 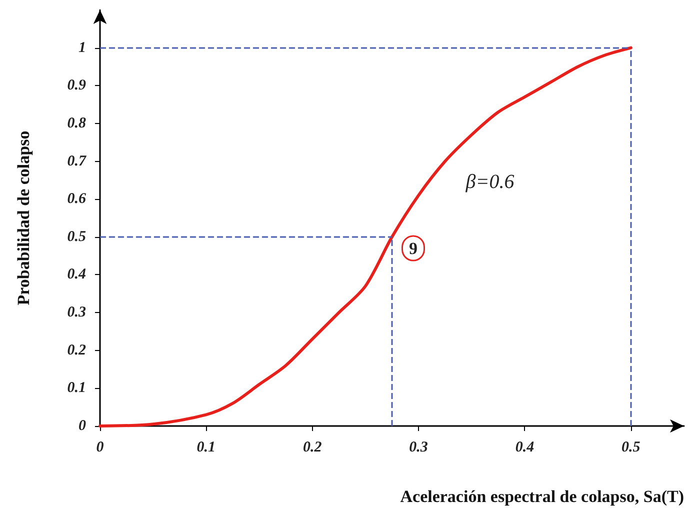 I want to click on y-axis-title: Probabilidad de colapso, so click(x=23, y=218).